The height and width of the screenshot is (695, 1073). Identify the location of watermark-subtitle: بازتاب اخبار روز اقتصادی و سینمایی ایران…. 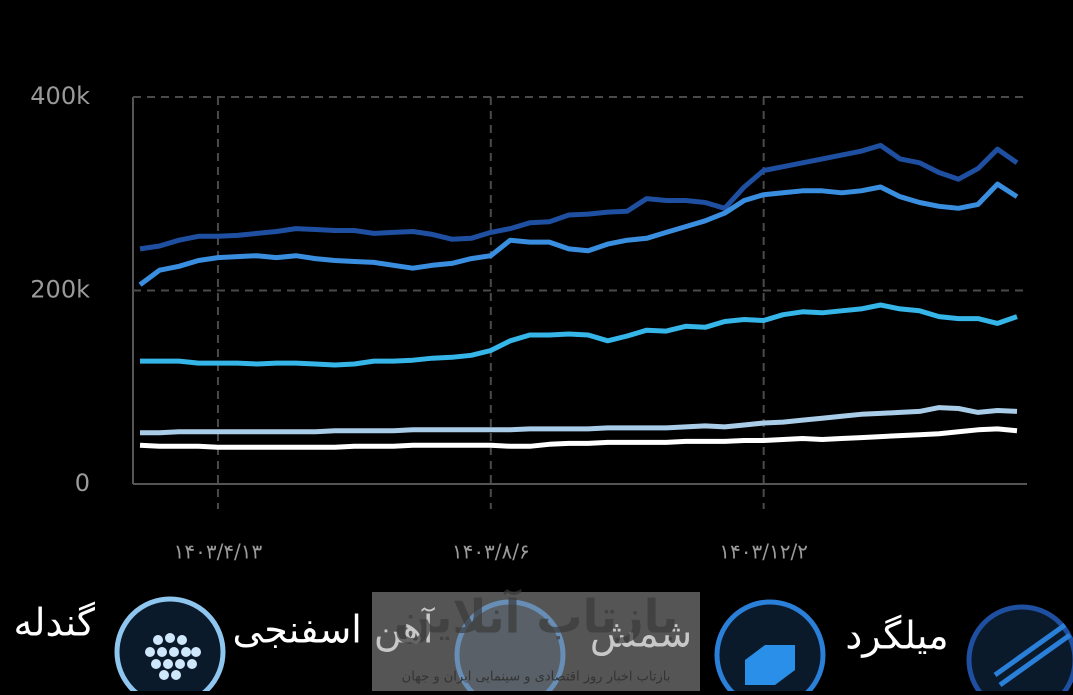
(536, 677).